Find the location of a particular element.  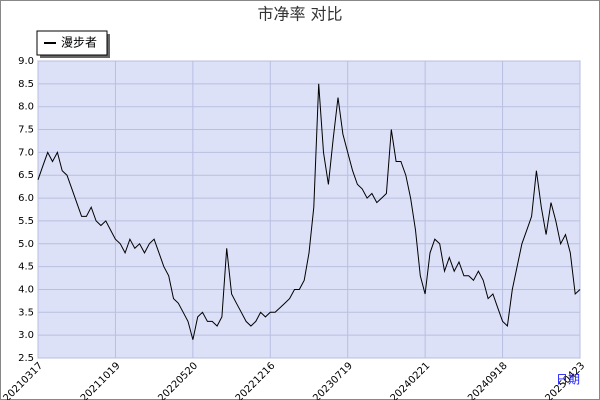

x-axis-label: 日期 is located at coordinates (568, 380).